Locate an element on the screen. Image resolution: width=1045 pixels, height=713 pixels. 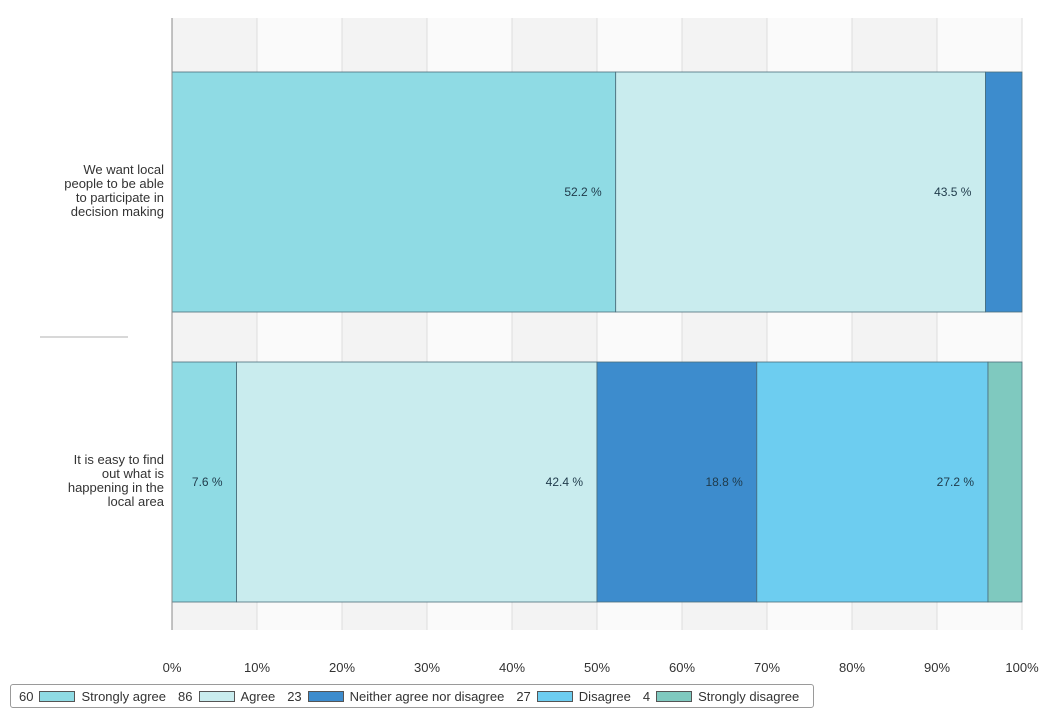
x-tick-label: 40% is located at coordinates (512, 667).